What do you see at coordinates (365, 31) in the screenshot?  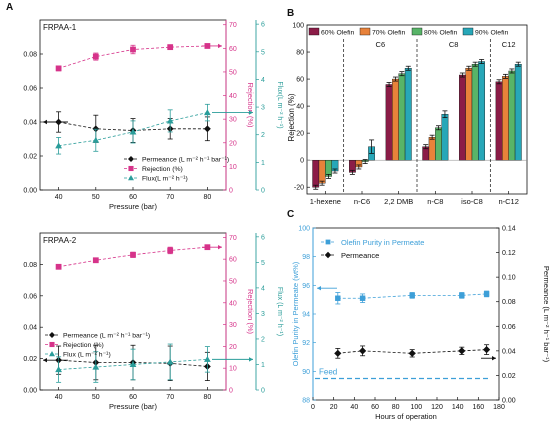 I see `legend-swatch` at bounding box center [365, 31].